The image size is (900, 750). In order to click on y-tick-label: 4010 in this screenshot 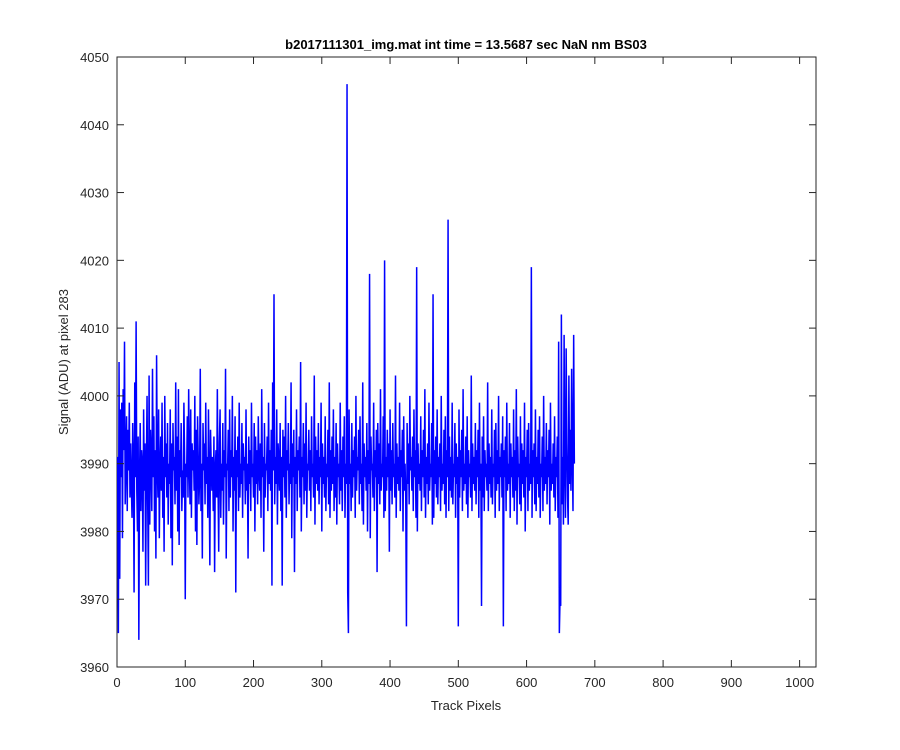, I will do `click(94, 328)`.